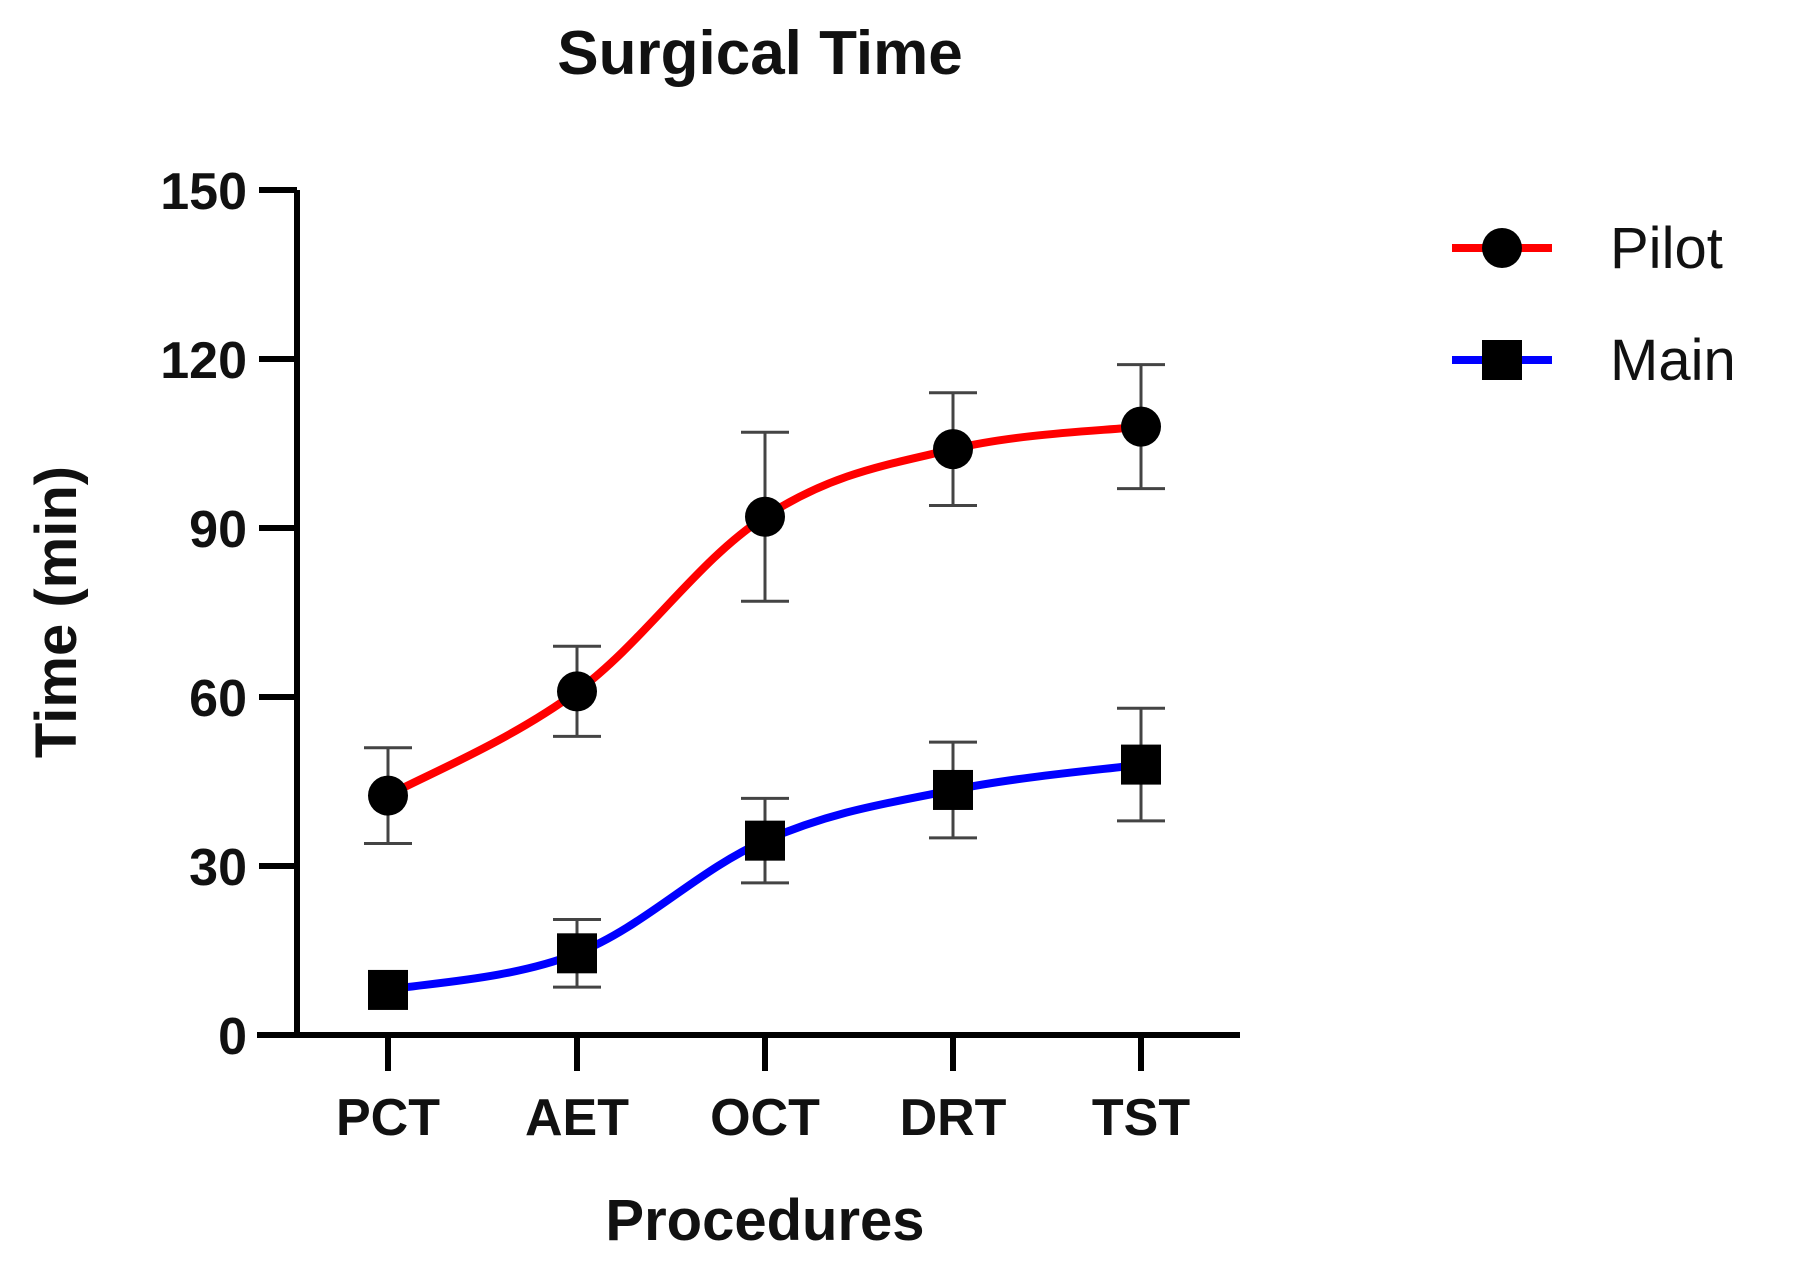  What do you see at coordinates (577, 1118) in the screenshot?
I see `x-tick-label: AET` at bounding box center [577, 1118].